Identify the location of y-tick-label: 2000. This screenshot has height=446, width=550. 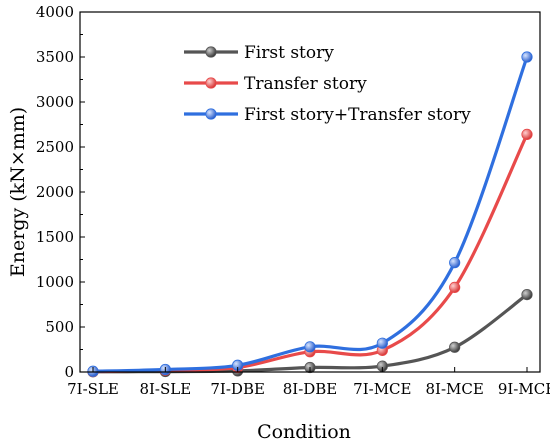
(55, 192).